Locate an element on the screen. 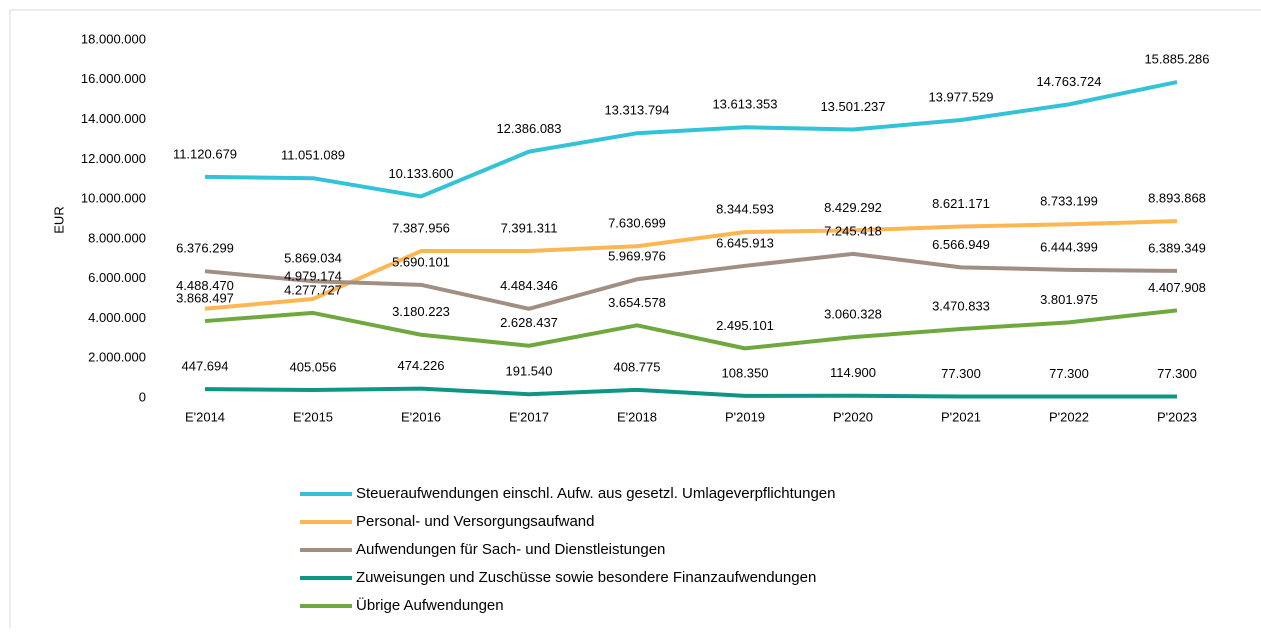  data-label: 6.645.913 is located at coordinates (745, 242).